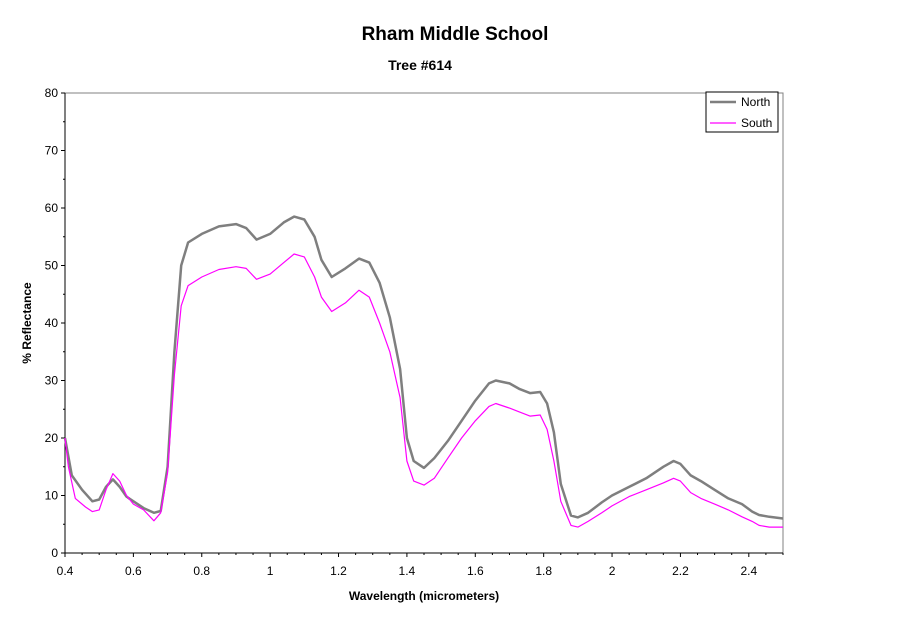 This screenshot has width=911, height=623. What do you see at coordinates (270, 571) in the screenshot?
I see `x-tick-label: 1` at bounding box center [270, 571].